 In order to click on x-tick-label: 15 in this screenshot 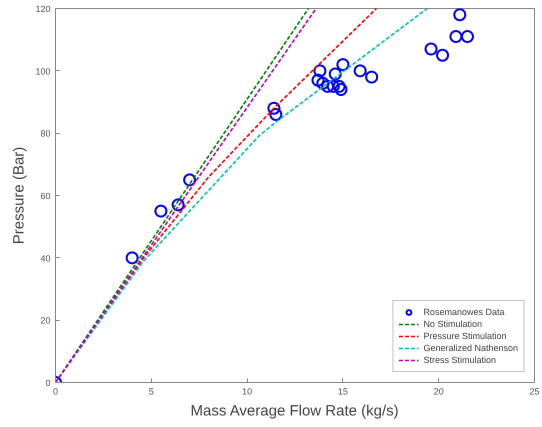, I will do `click(343, 391)`.